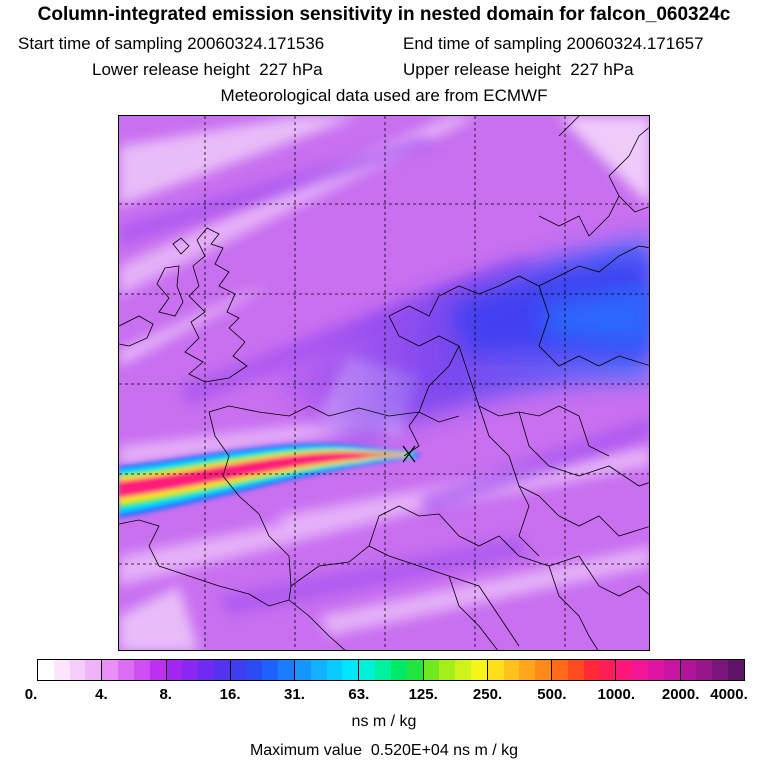 This screenshot has height=768, width=768. I want to click on plume, so click(269, 480).